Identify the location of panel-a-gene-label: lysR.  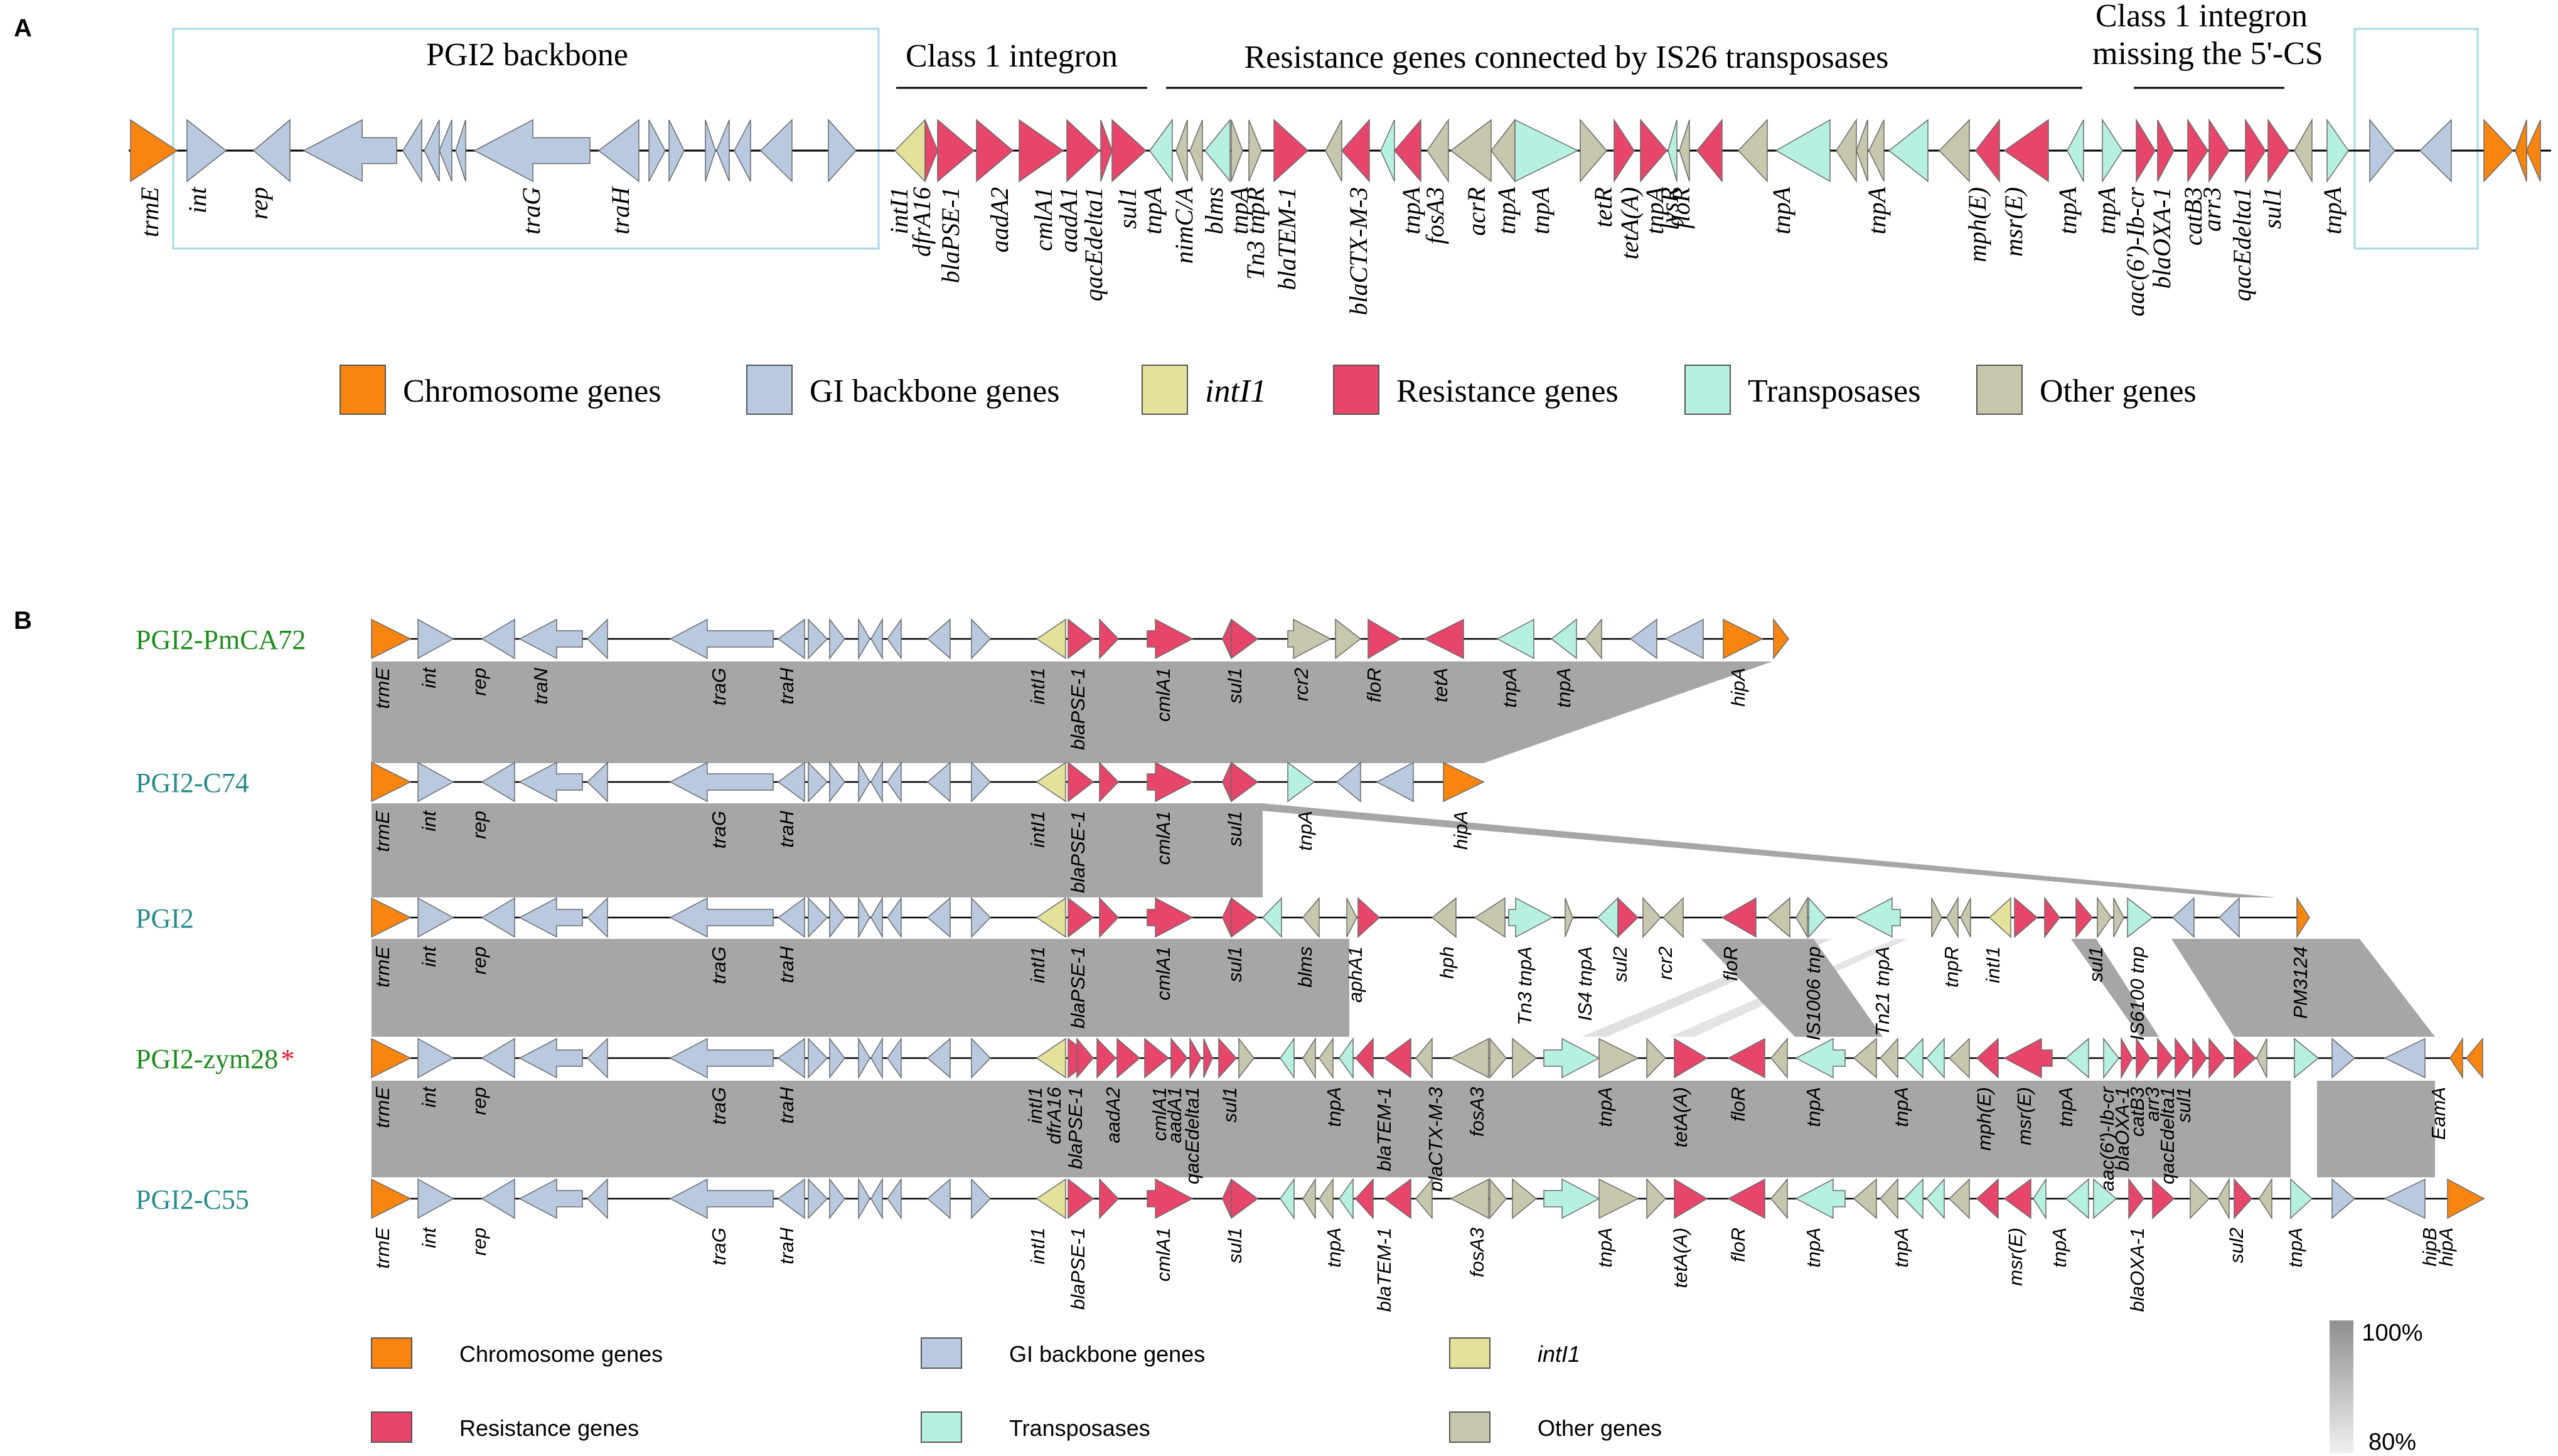
(1670, 208).